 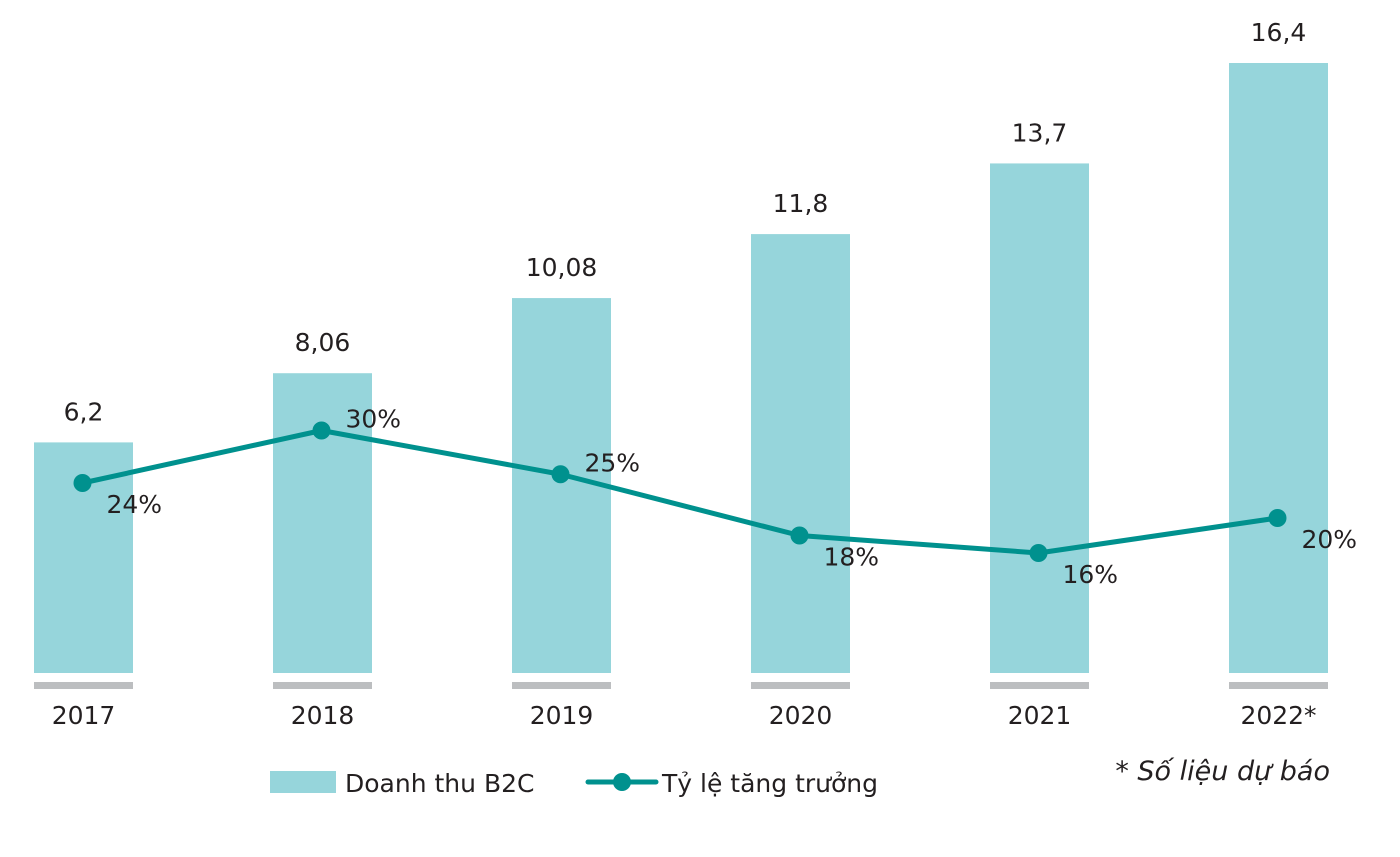 I want to click on bar-value-label: 6,2, so click(x=84, y=411).